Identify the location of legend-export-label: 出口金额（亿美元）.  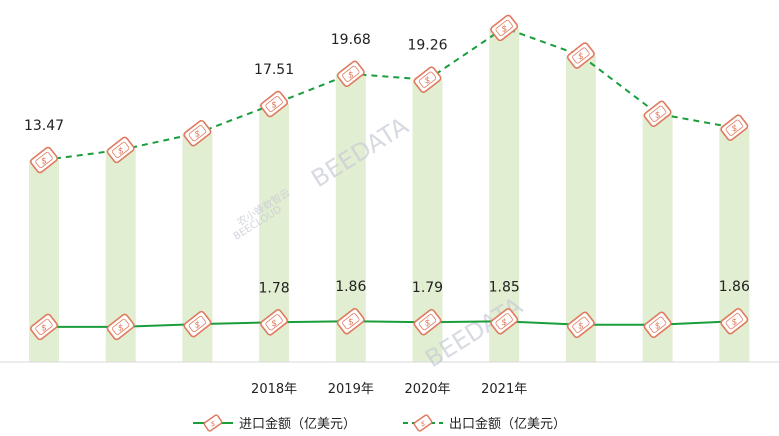
(507, 424).